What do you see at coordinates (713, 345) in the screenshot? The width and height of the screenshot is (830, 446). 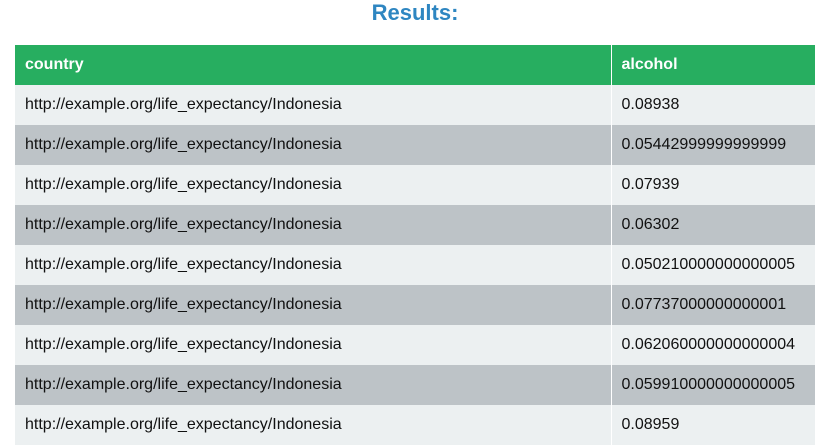 I see `alcohol-cell: 0.062060000000000004` at bounding box center [713, 345].